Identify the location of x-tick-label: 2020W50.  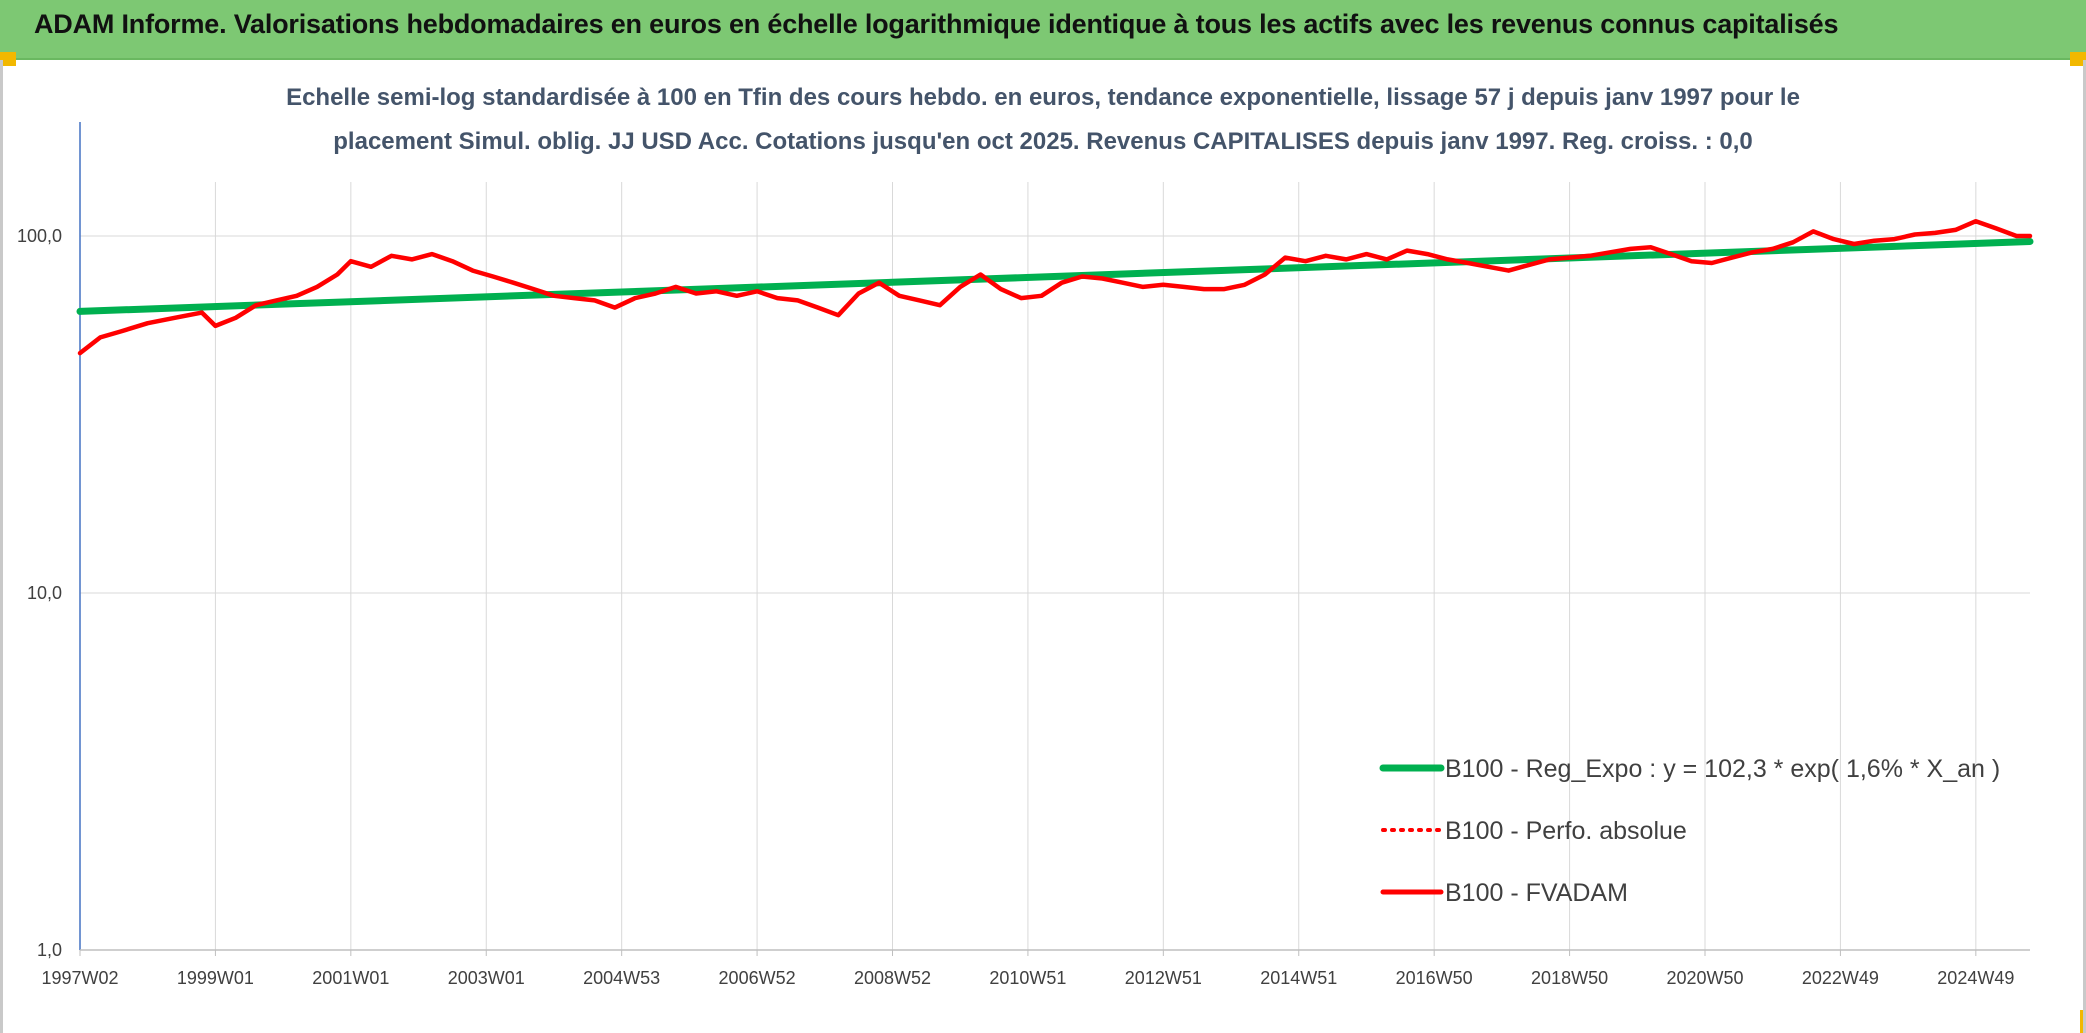
(1704, 978).